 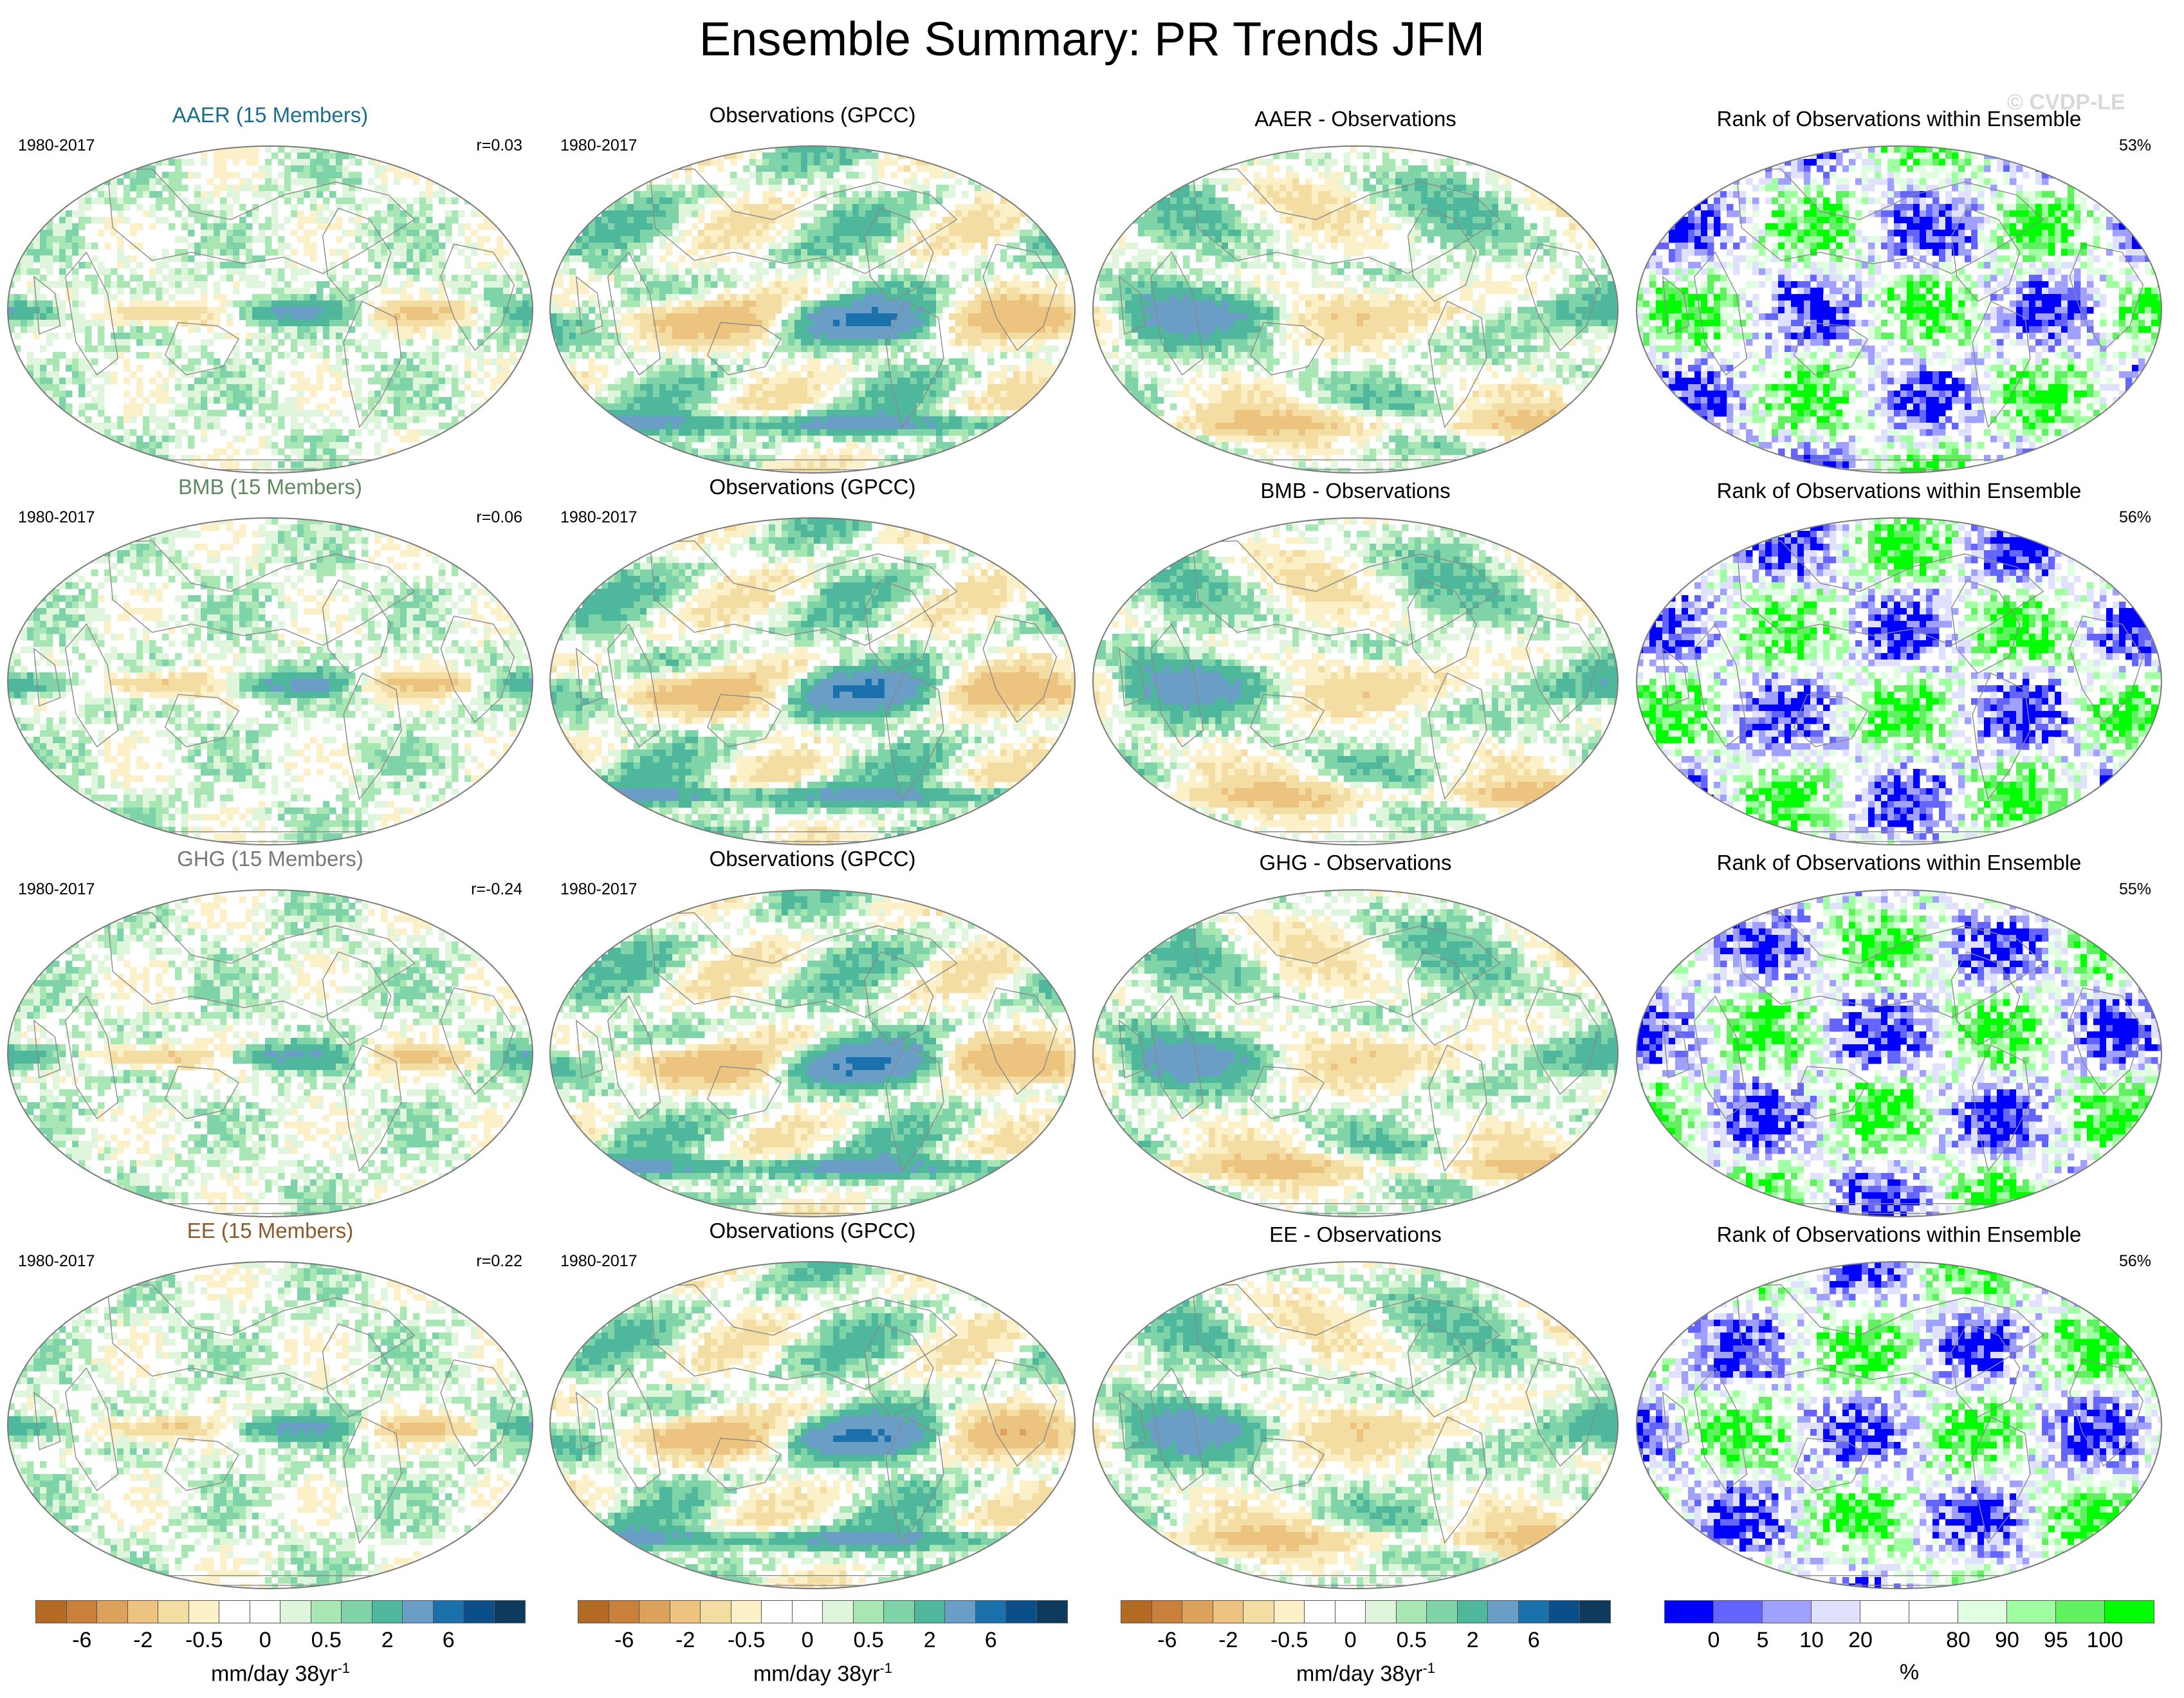 I want to click on panel-title: AAER (15 Members), so click(x=270, y=115).